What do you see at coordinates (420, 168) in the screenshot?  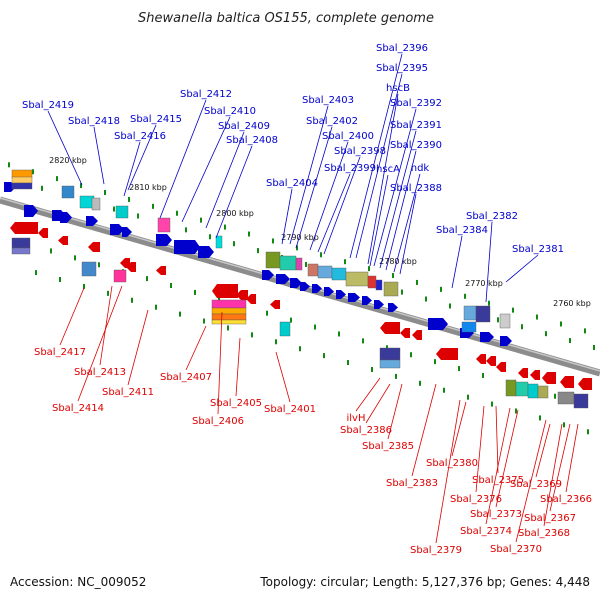 I see `gene-label-forward: ndk` at bounding box center [420, 168].